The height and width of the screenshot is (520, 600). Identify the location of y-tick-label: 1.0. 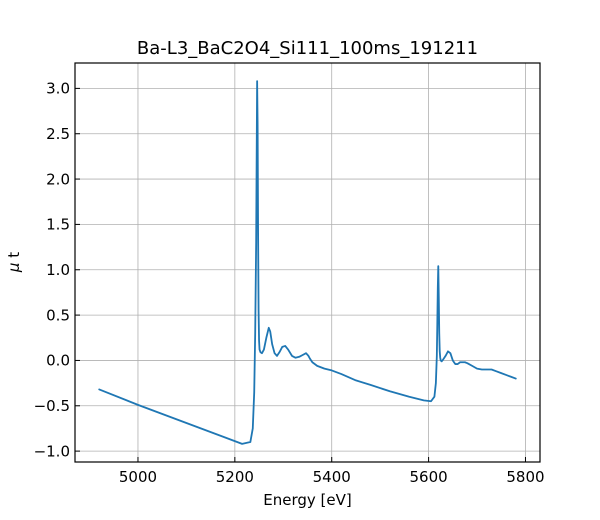
(58, 270).